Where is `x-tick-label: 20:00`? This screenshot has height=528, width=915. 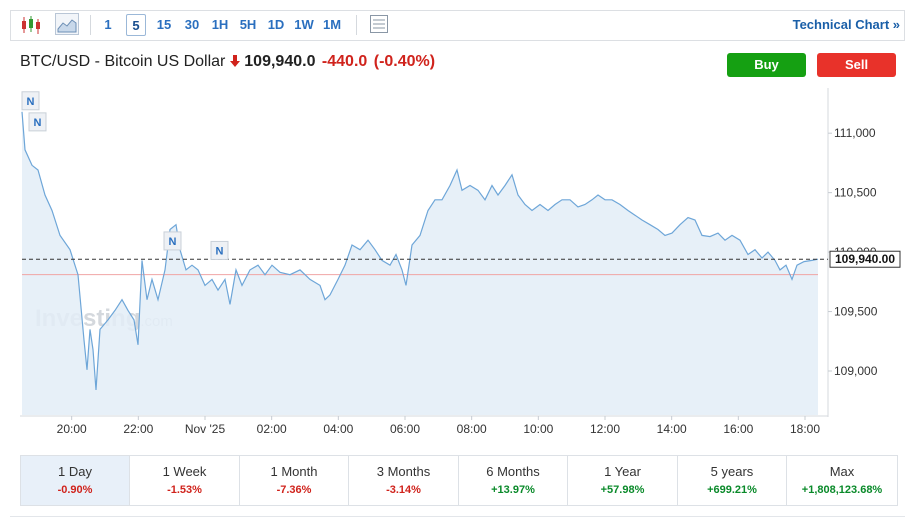 x-tick-label: 20:00 is located at coordinates (72, 429).